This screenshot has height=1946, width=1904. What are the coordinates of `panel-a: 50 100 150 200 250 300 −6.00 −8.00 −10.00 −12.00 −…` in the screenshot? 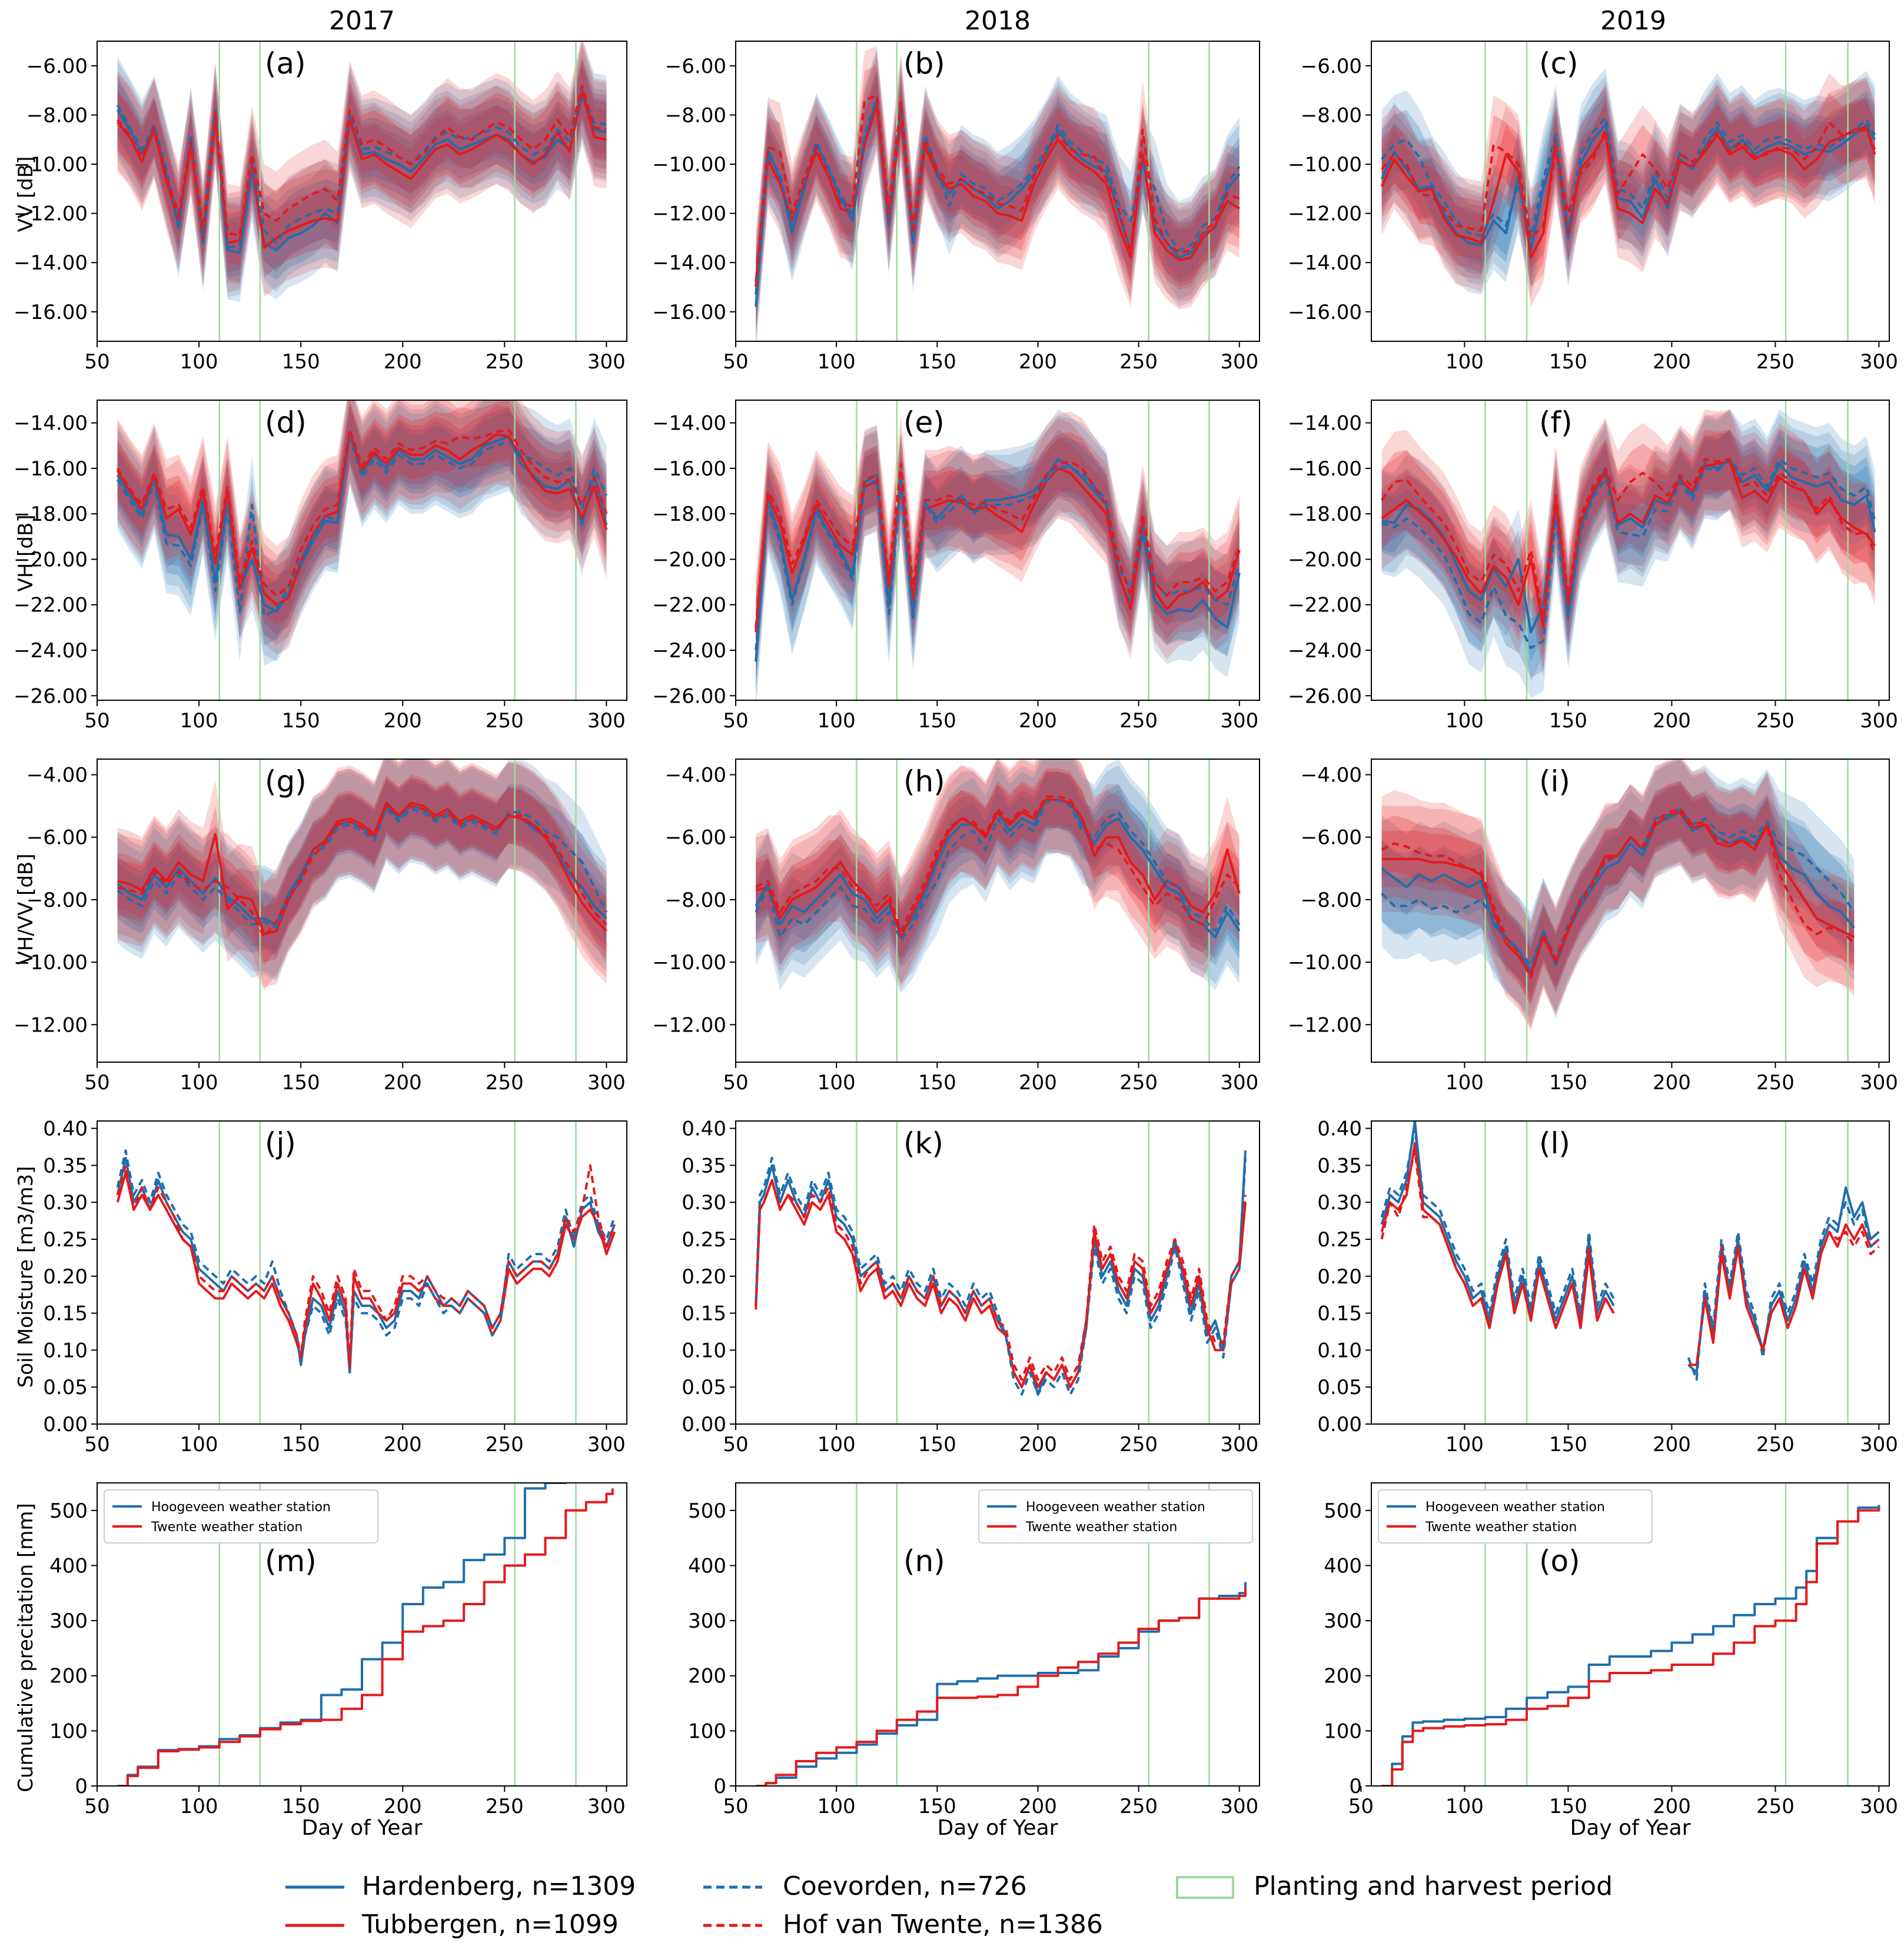 It's located at (320, 207).